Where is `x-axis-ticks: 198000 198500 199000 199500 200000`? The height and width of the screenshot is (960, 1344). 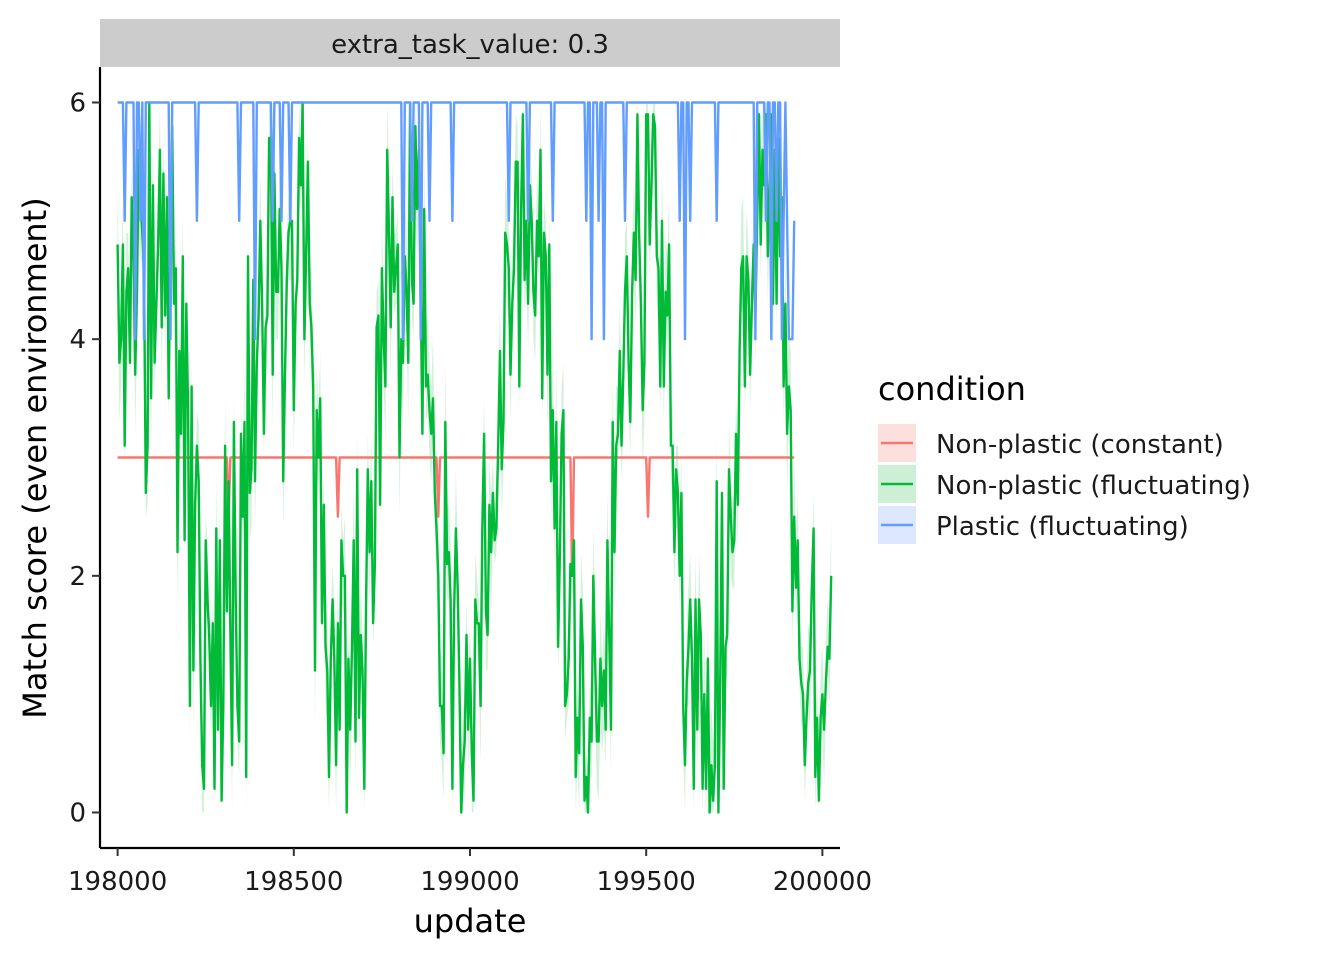
x-axis-ticks: 198000 198500 199000 199500 200000 is located at coordinates (470, 872).